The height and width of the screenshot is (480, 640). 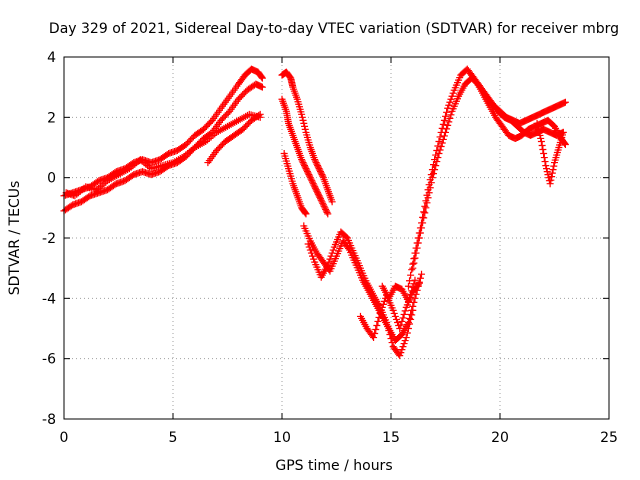 What do you see at coordinates (49, 420) in the screenshot?
I see `y-tick-label: -8` at bounding box center [49, 420].